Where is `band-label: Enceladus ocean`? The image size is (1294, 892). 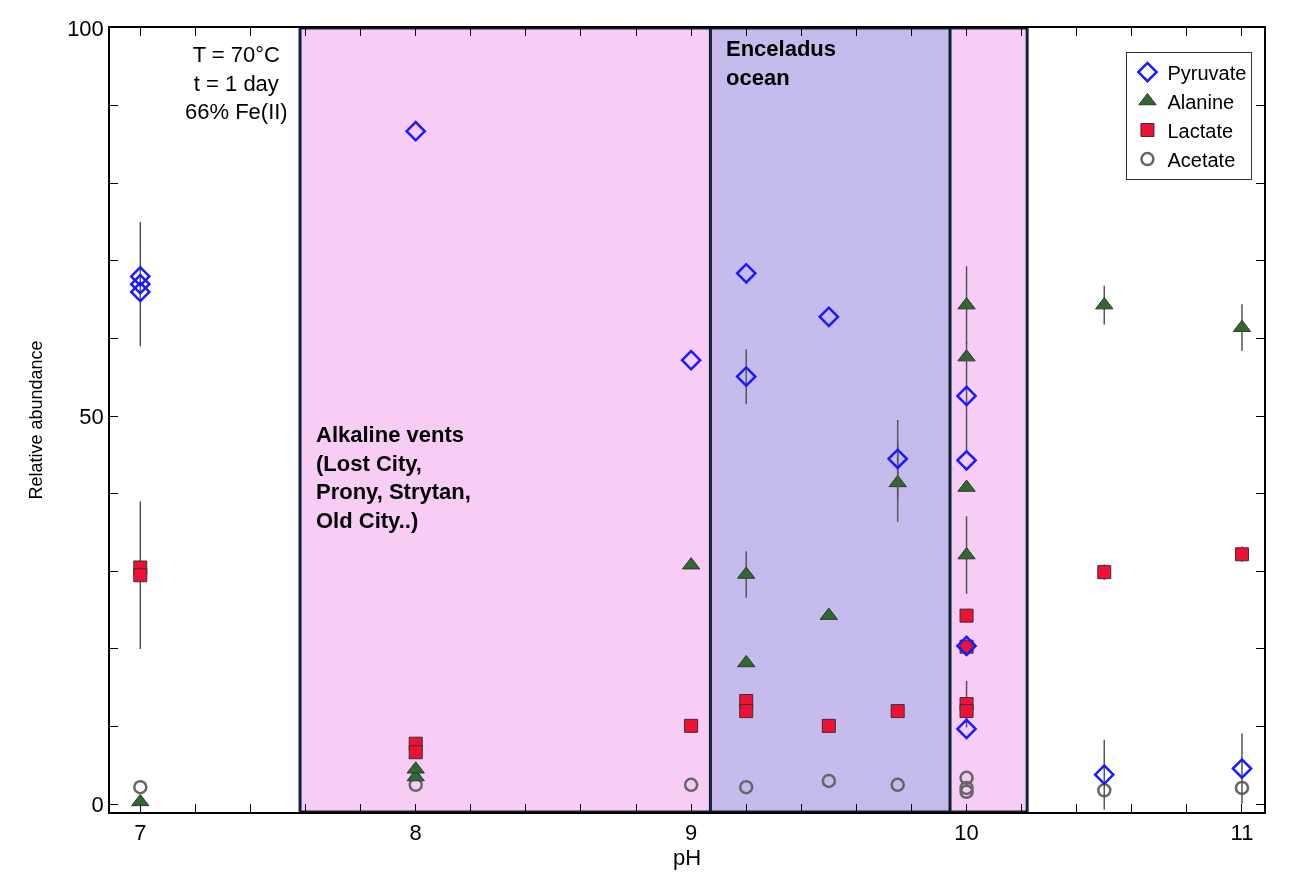
band-label: Enceladus ocean is located at coordinates (781, 63).